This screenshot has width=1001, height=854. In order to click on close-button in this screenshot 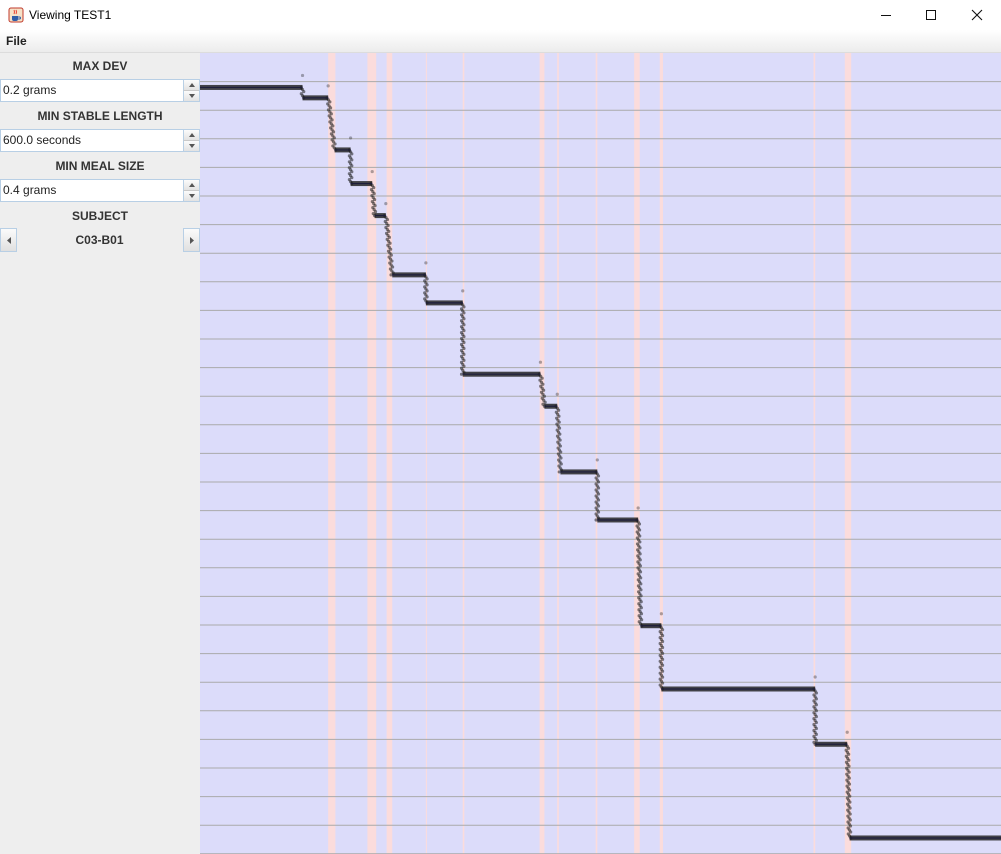, I will do `click(977, 15)`.